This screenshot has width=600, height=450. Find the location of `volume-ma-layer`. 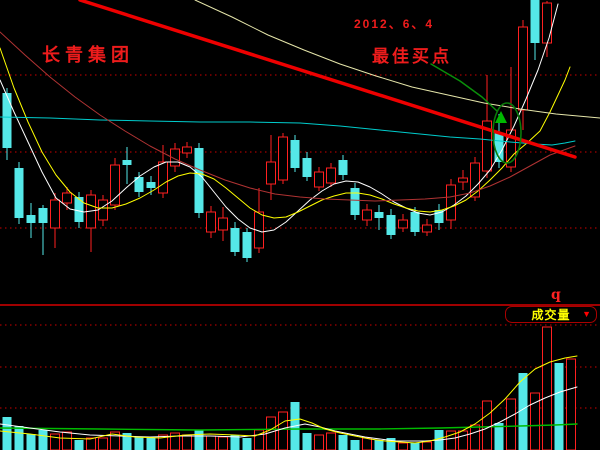

volume-ma-layer is located at coordinates (289, 427).